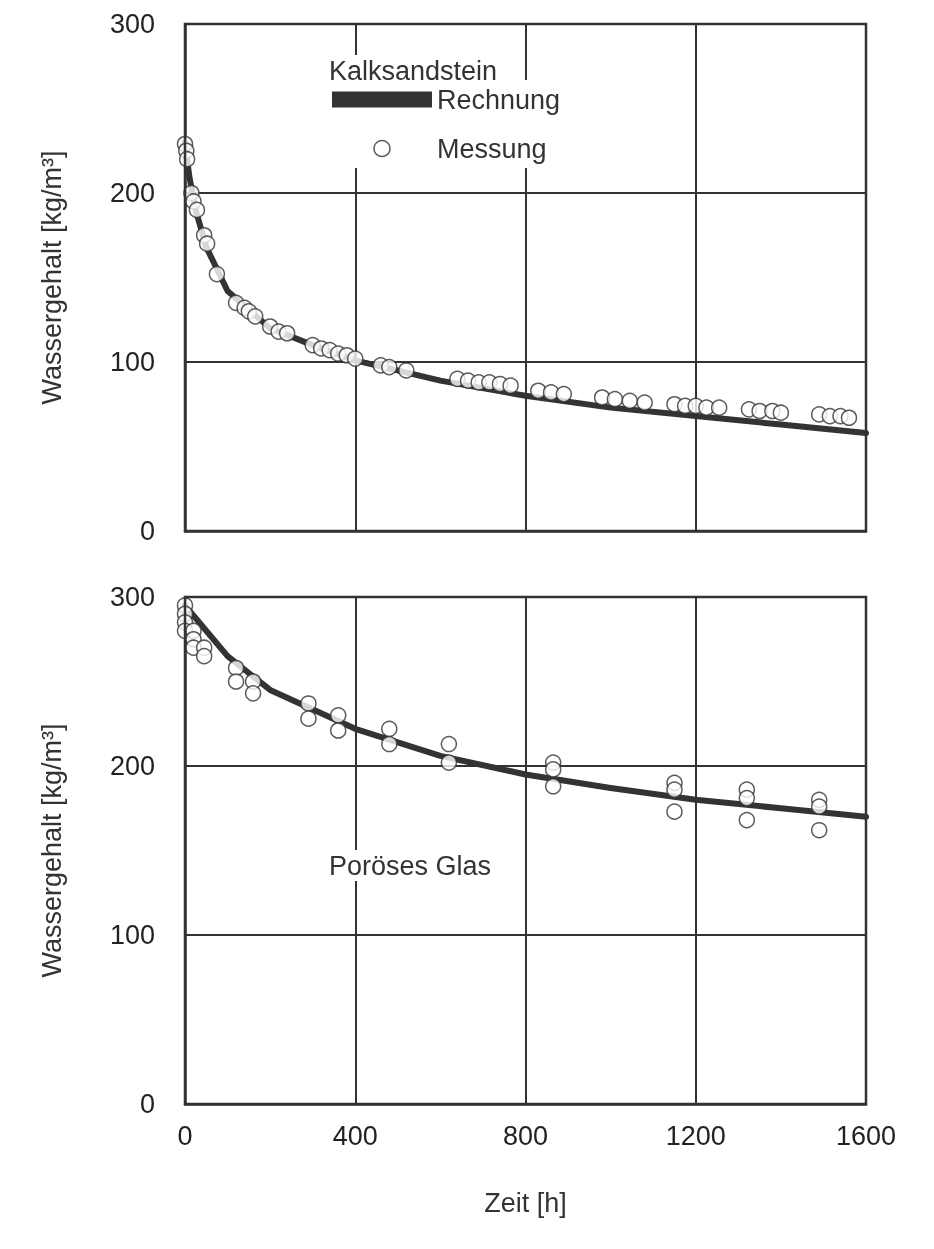 The width and height of the screenshot is (934, 1249). What do you see at coordinates (410, 865) in the screenshot?
I see `annotation: Poröses Glas` at bounding box center [410, 865].